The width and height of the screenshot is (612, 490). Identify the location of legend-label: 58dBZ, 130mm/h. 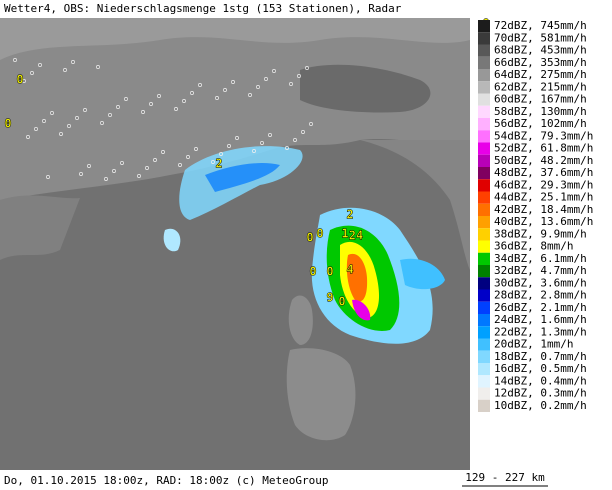
(540, 111).